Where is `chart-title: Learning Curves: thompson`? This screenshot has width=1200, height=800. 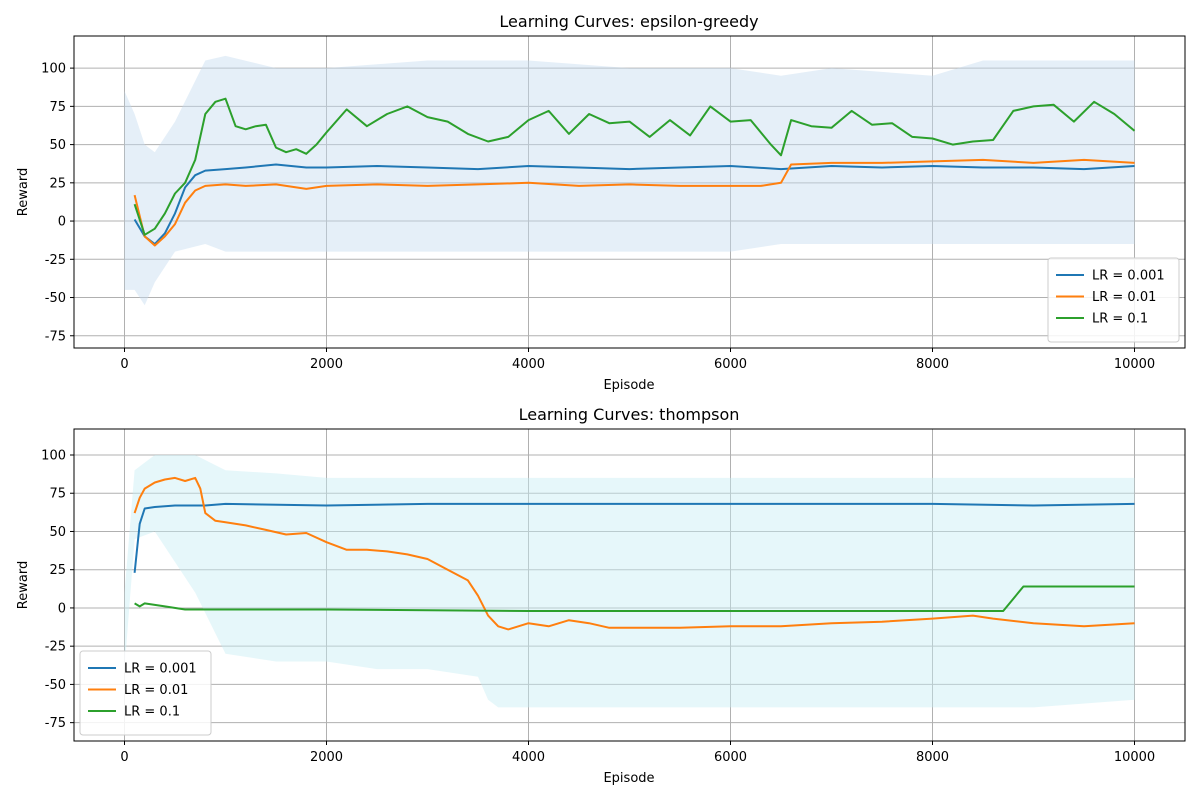
chart-title: Learning Curves: thompson is located at coordinates (629, 414).